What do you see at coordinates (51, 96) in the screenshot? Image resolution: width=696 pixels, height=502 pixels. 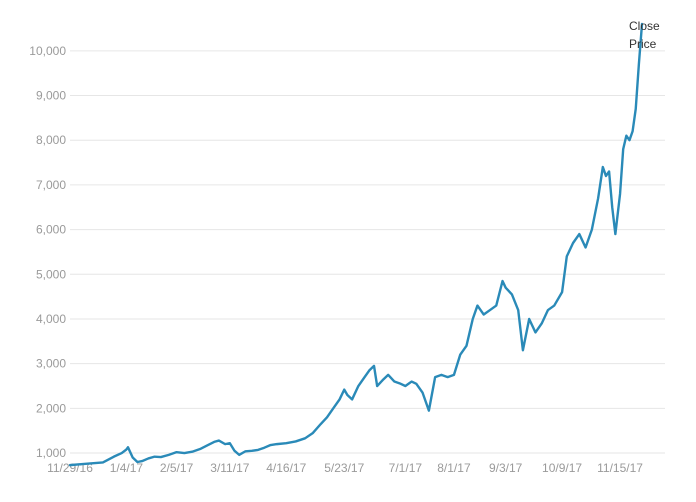 I see `y-tick-label: 9,000` at bounding box center [51, 96].